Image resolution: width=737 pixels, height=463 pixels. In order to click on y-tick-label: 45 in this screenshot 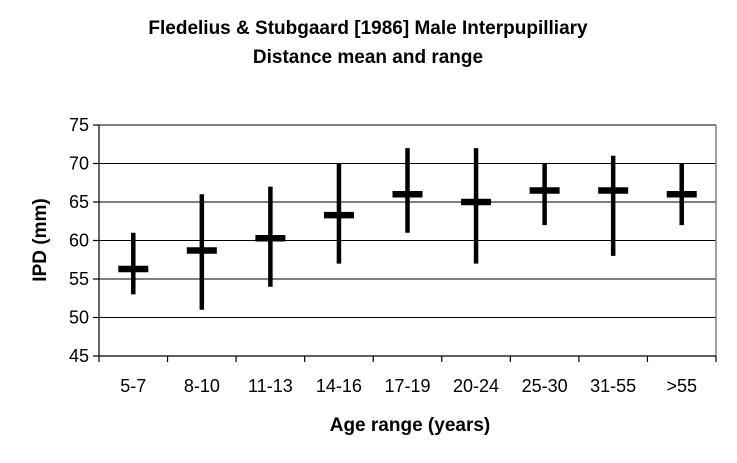, I will do `click(79, 356)`.